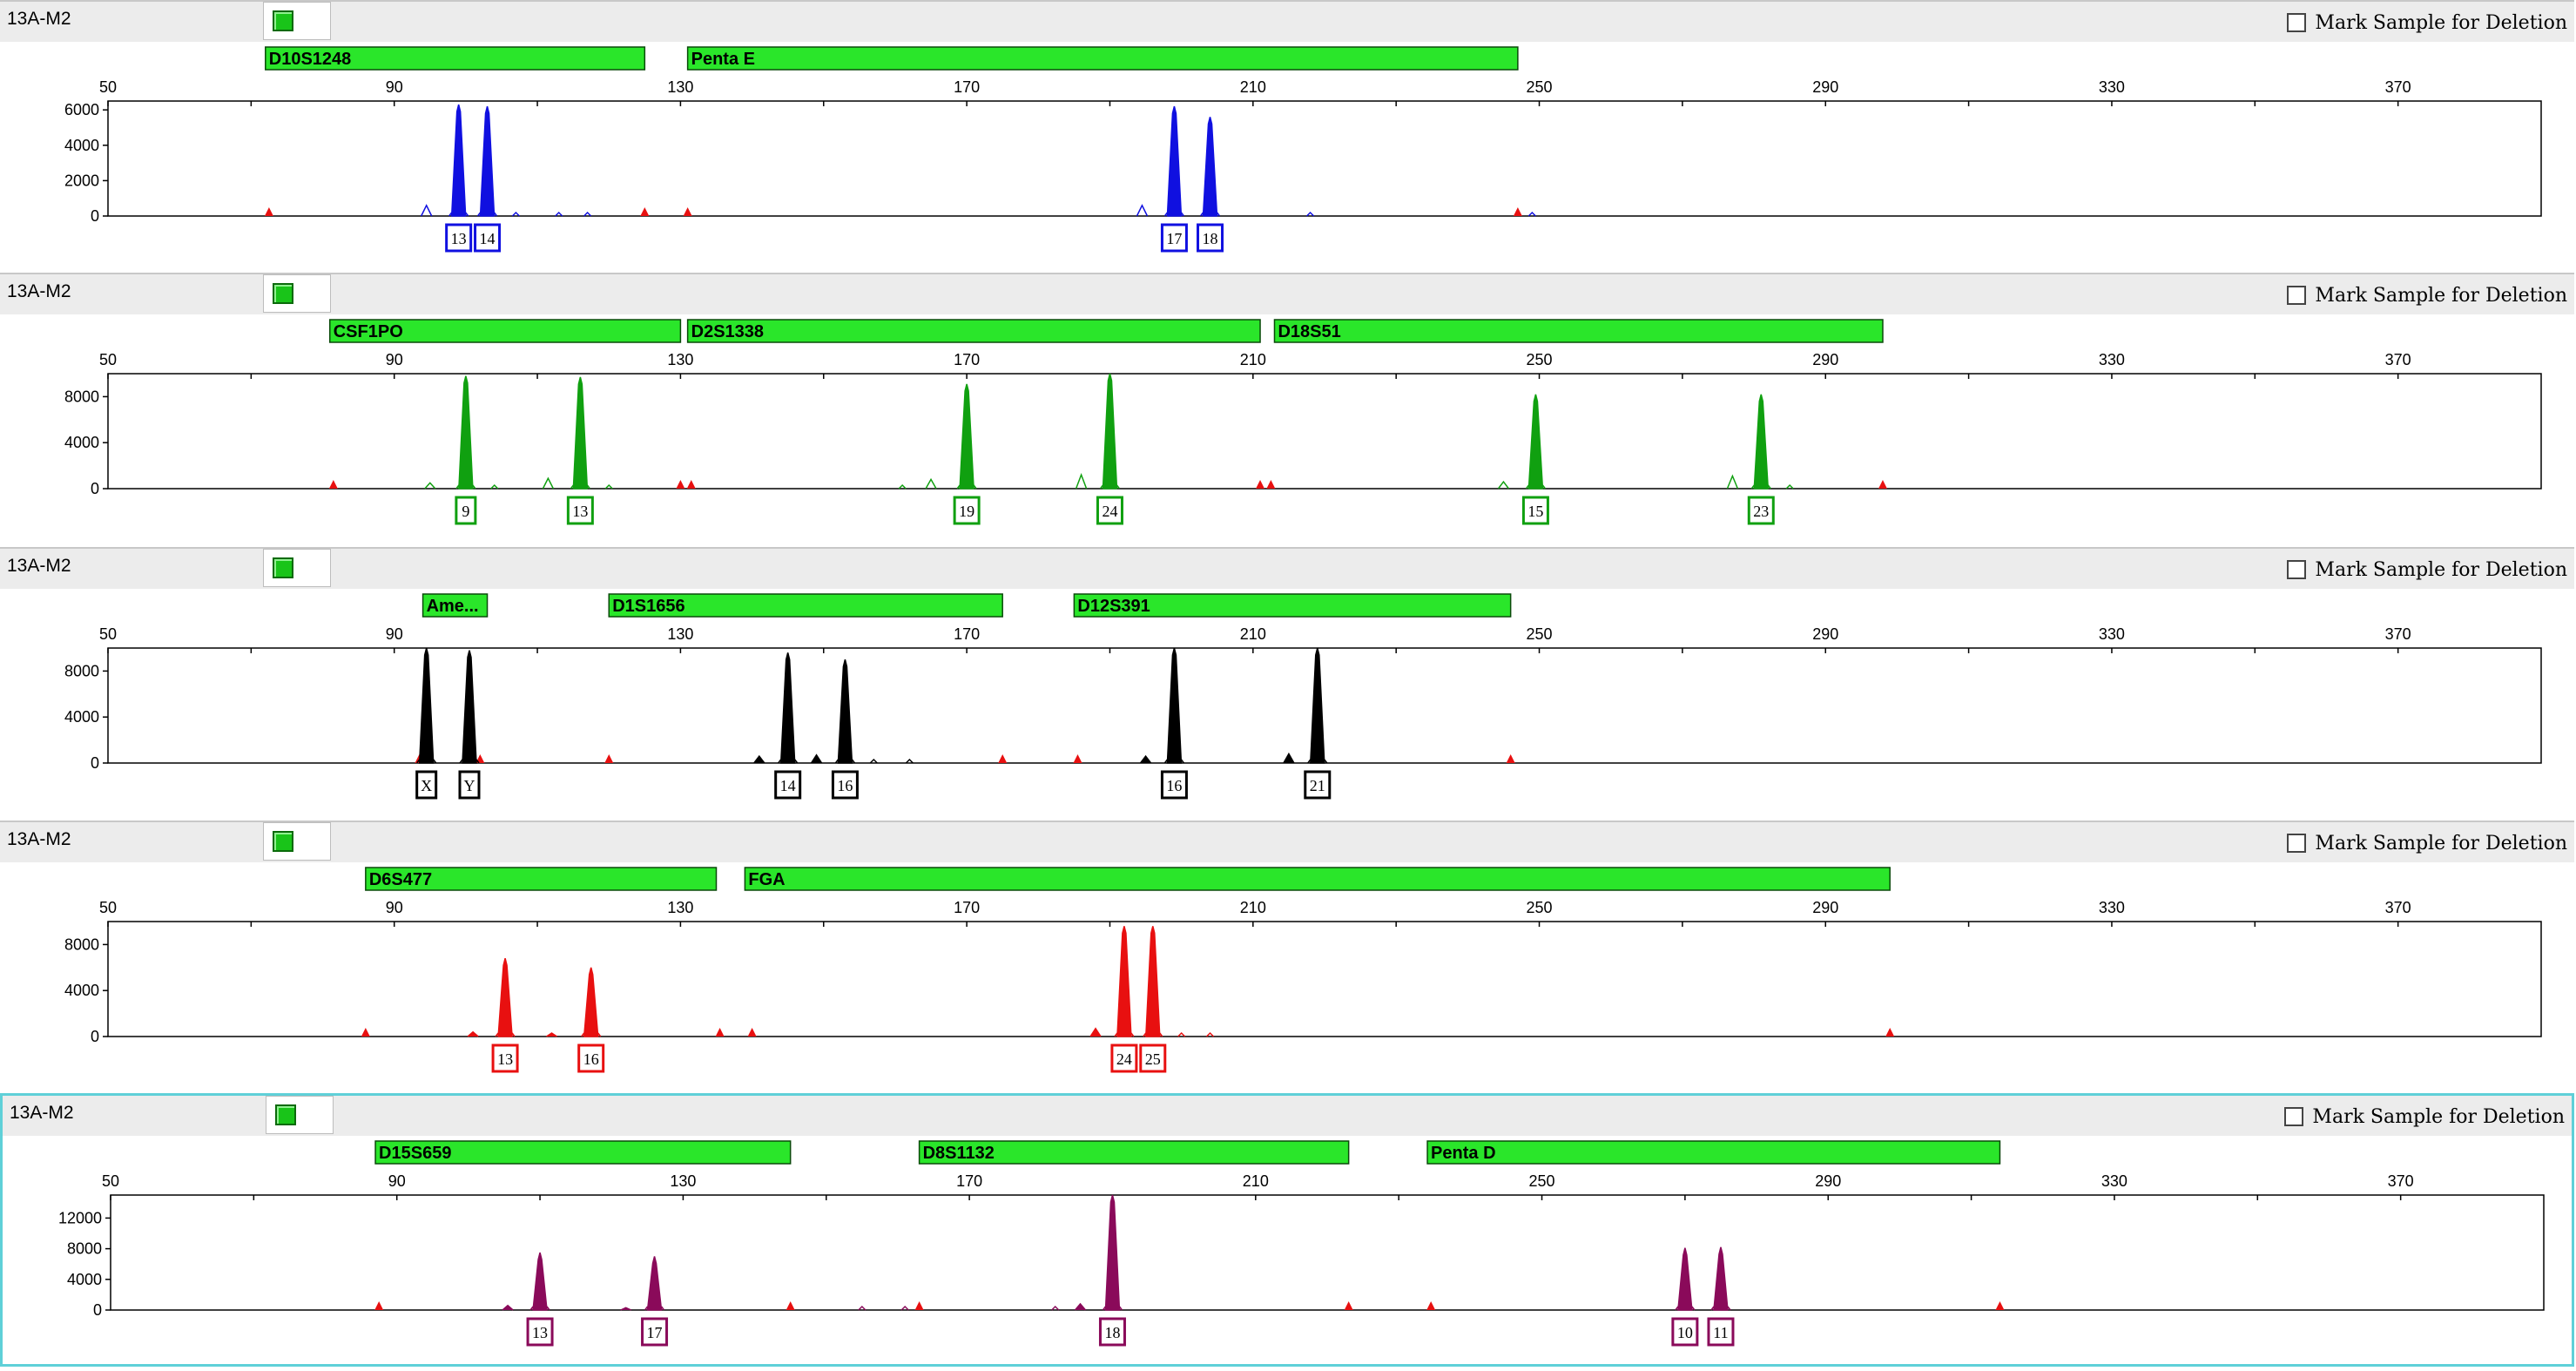 The image size is (2576, 1371). What do you see at coordinates (1503, 485) in the screenshot?
I see `stutter-peak` at bounding box center [1503, 485].